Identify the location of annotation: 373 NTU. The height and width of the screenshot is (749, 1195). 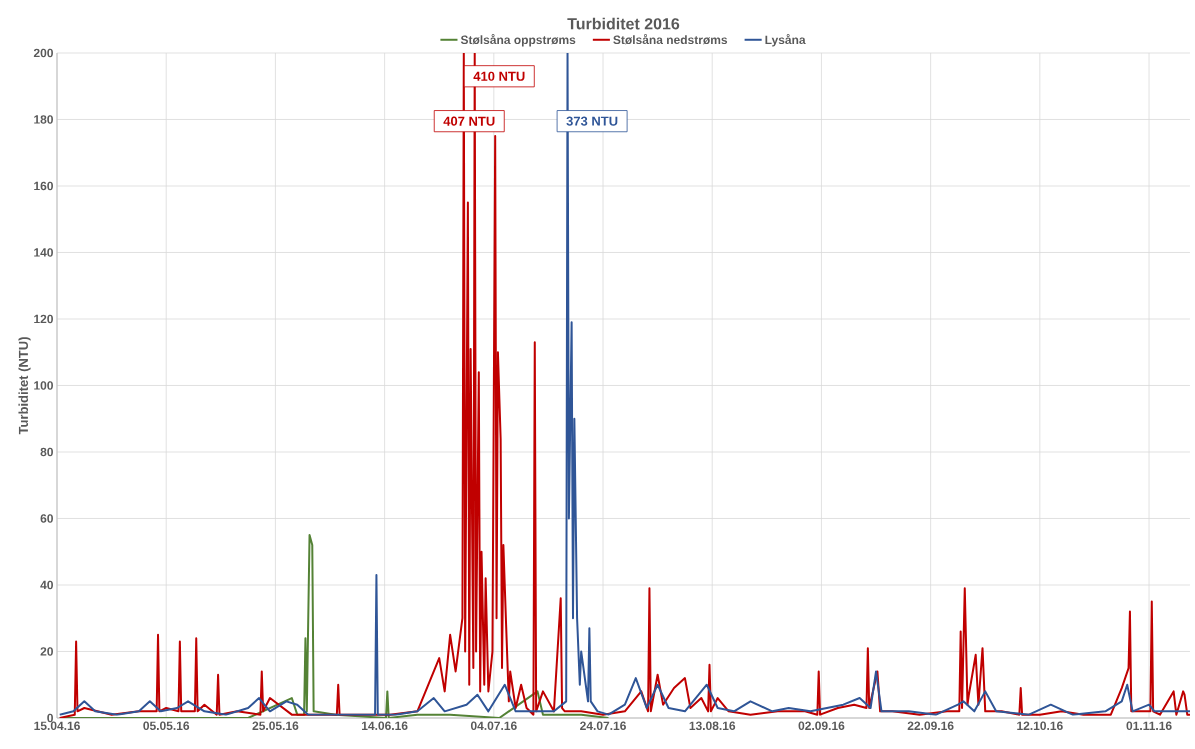
(592, 121).